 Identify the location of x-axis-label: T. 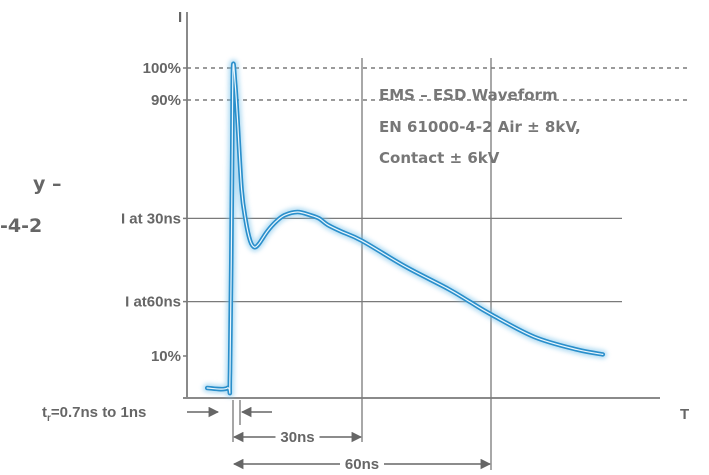
(684, 414).